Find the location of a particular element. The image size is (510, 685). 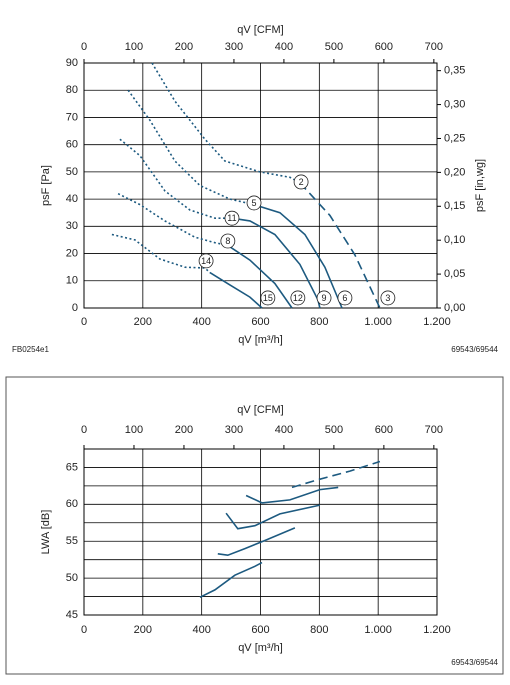

y2-tick-label: 0,35 is located at coordinates (454, 71).